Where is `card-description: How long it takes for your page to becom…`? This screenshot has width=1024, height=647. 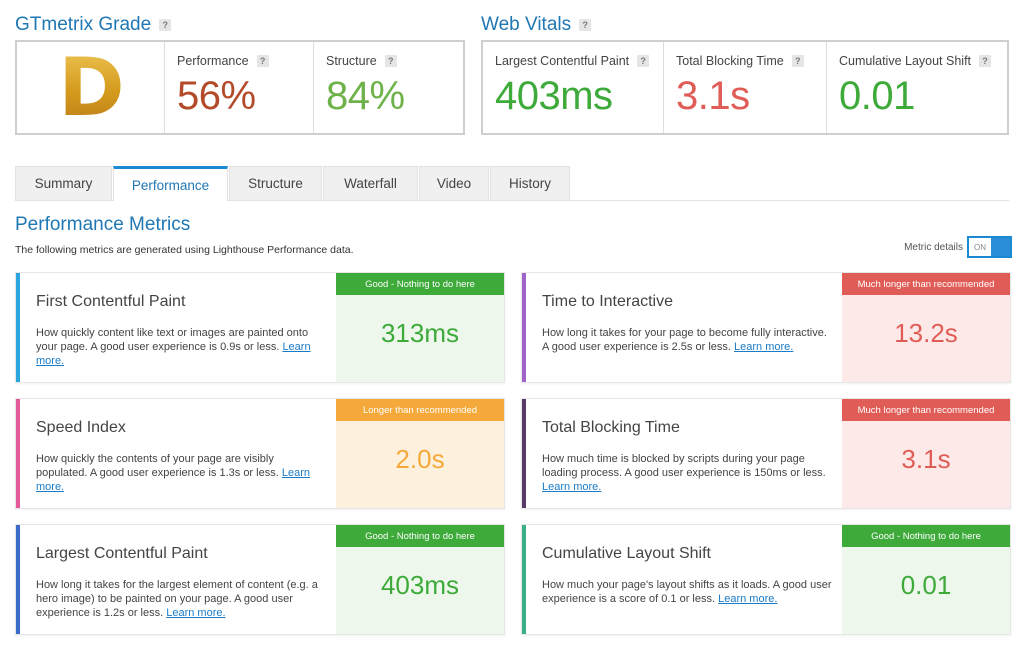
card-description: How long it takes for your page to becom… is located at coordinates (687, 340).